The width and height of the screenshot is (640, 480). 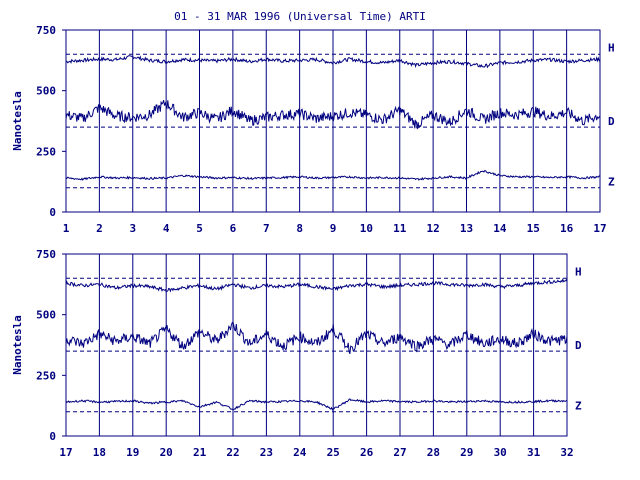 What do you see at coordinates (466, 452) in the screenshot?
I see `x-tick-label: 29` at bounding box center [466, 452].